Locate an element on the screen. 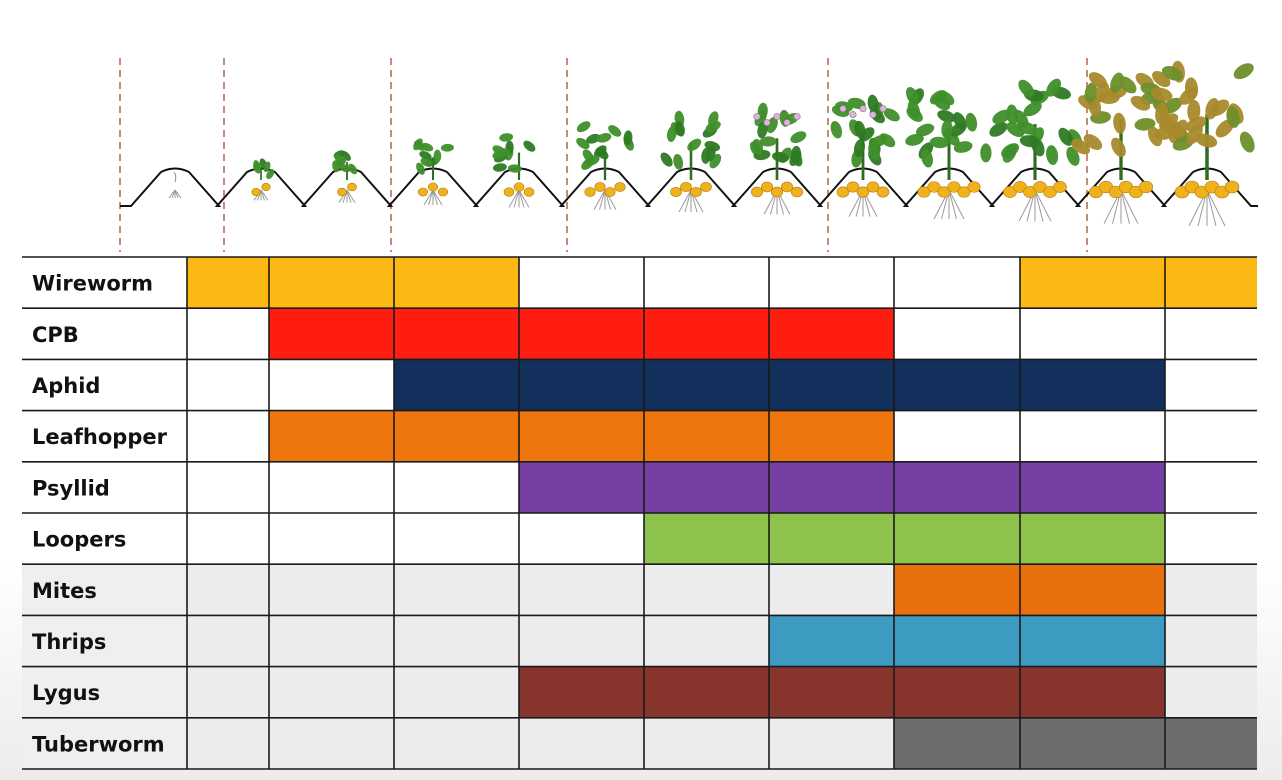 This screenshot has height=780, width=1282. cell-wireworm-stage-4-inactive is located at coordinates (581, 283).